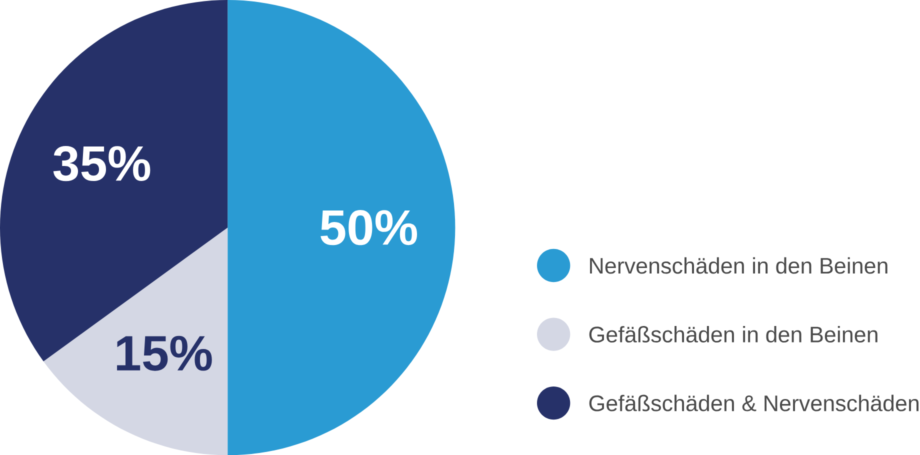  What do you see at coordinates (739, 265) in the screenshot?
I see `legend-label: Nervenschäden in den Beinen` at bounding box center [739, 265].